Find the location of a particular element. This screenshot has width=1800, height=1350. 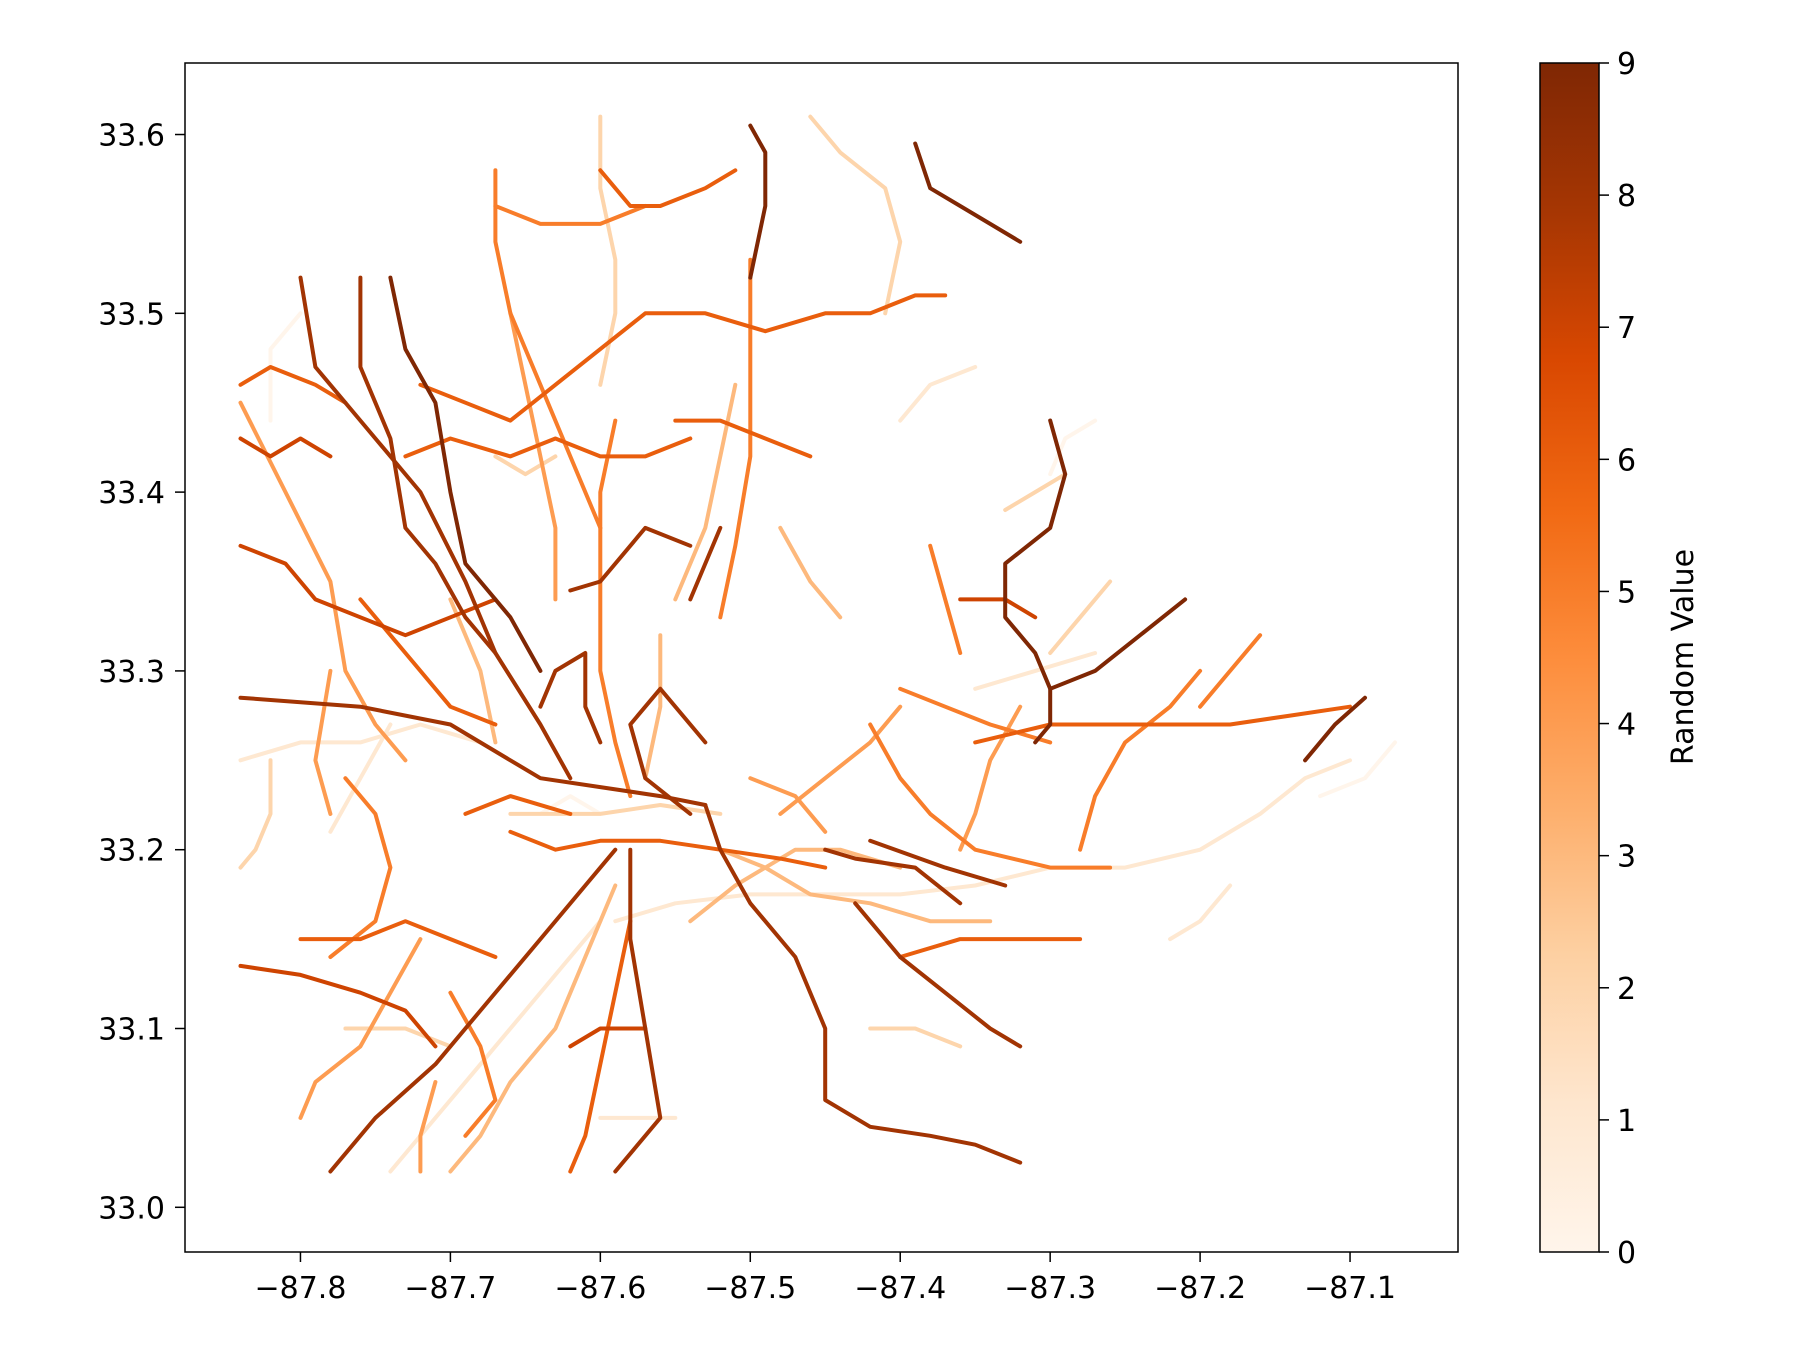

colorbar-tick-label: 2 is located at coordinates (1626, 989).